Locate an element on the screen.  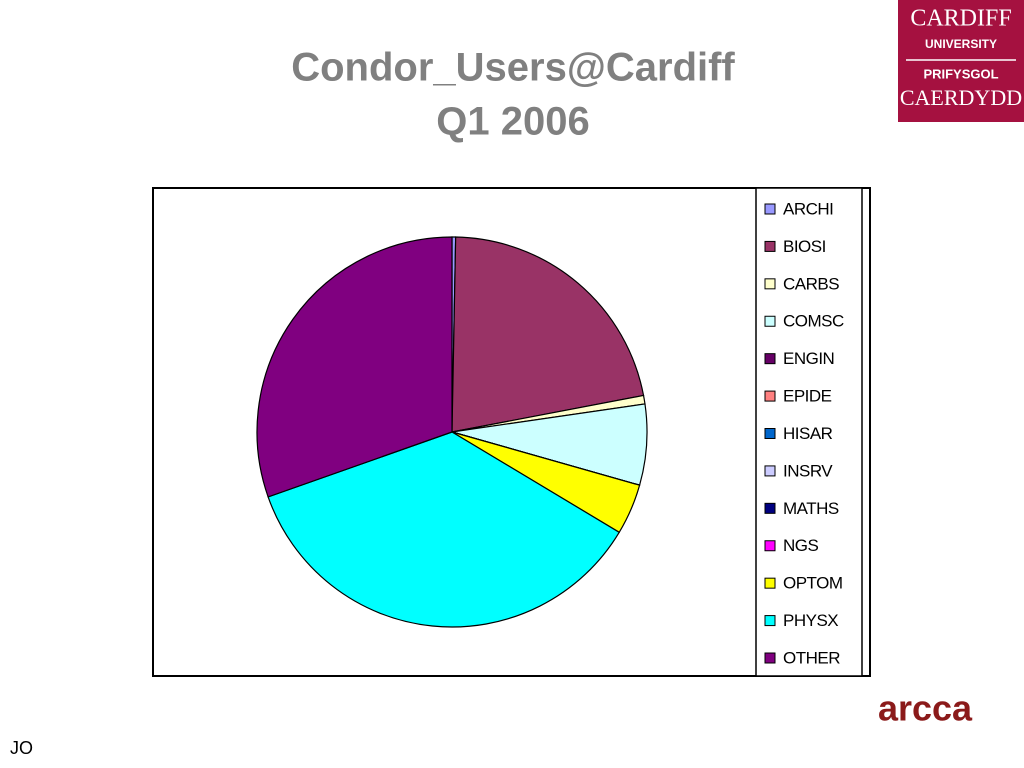
footer-text: JO is located at coordinates (21, 748).